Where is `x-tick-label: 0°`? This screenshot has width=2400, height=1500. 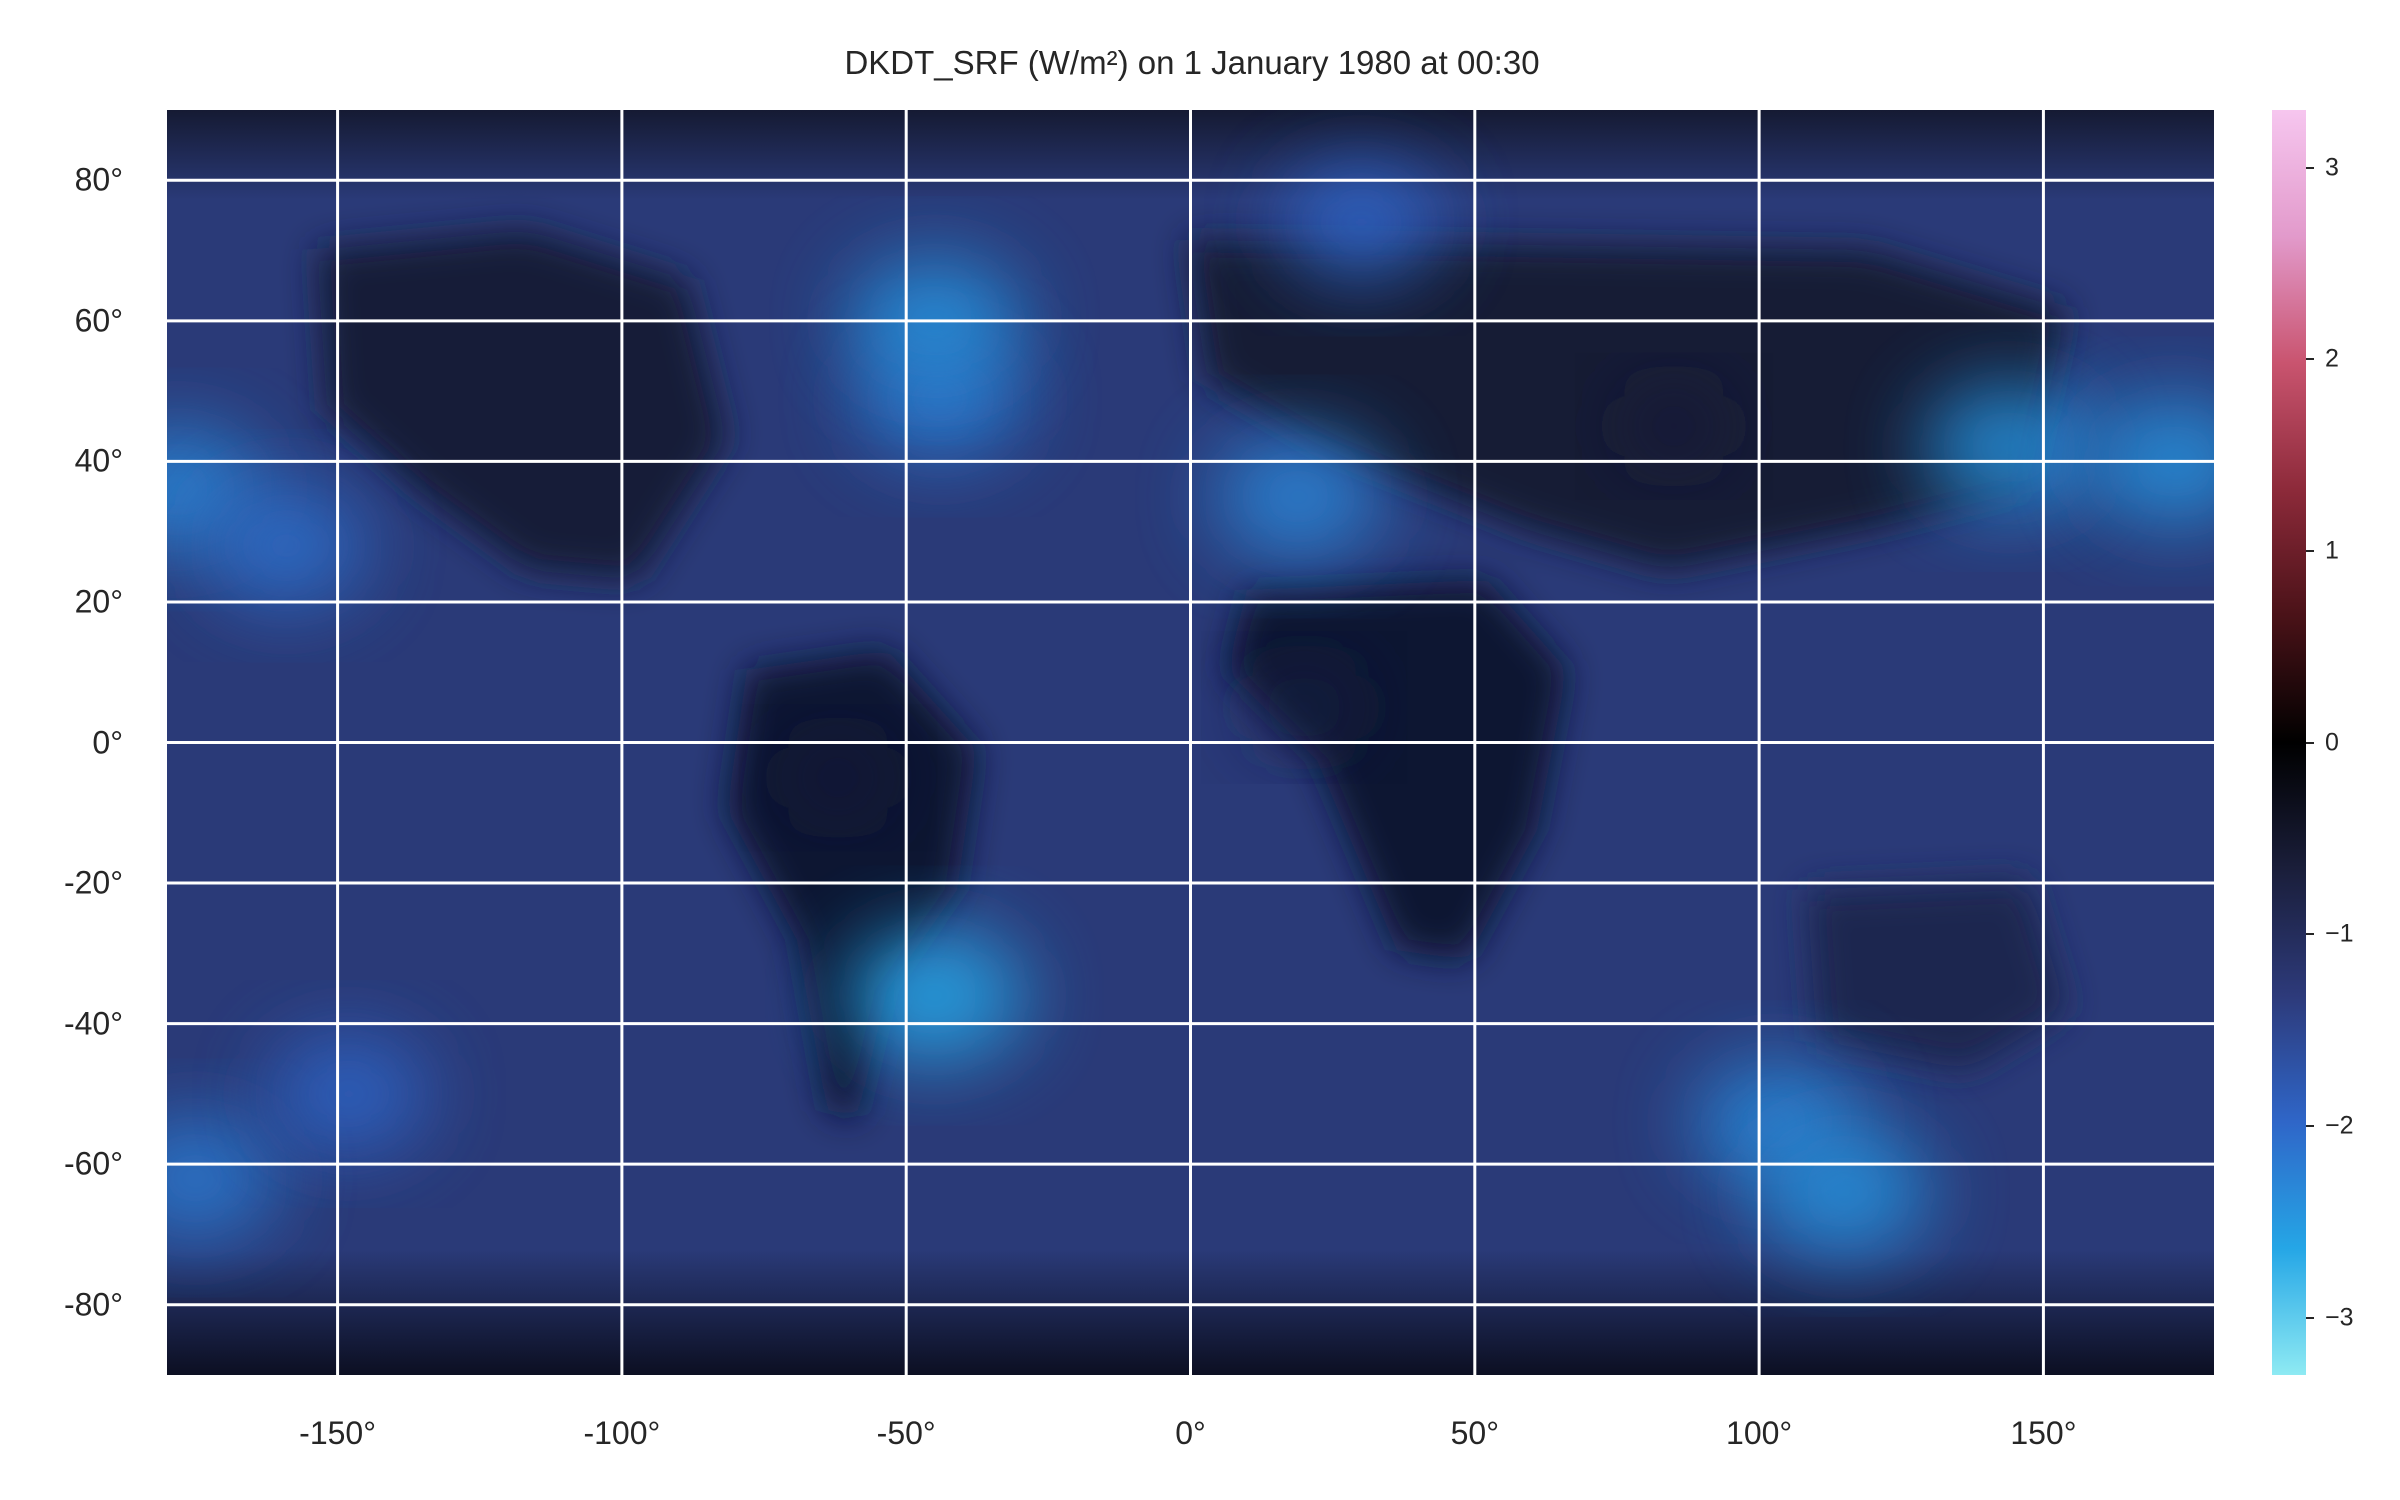 x-tick-label: 0° is located at coordinates (1190, 1433).